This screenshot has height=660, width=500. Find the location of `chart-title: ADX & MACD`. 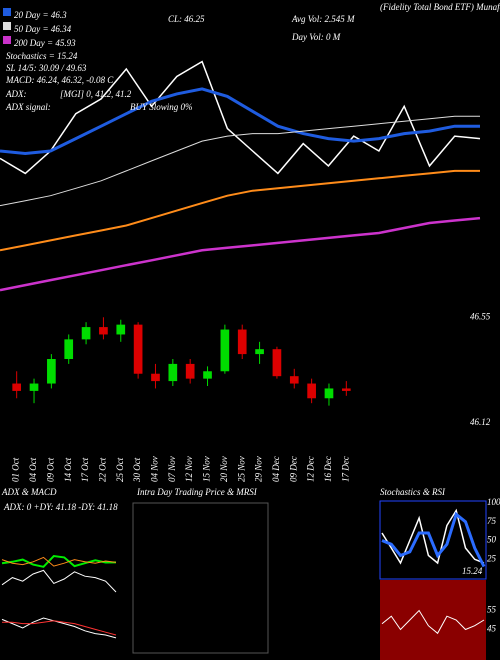

chart-title: ADX & MACD is located at coordinates (29, 492).